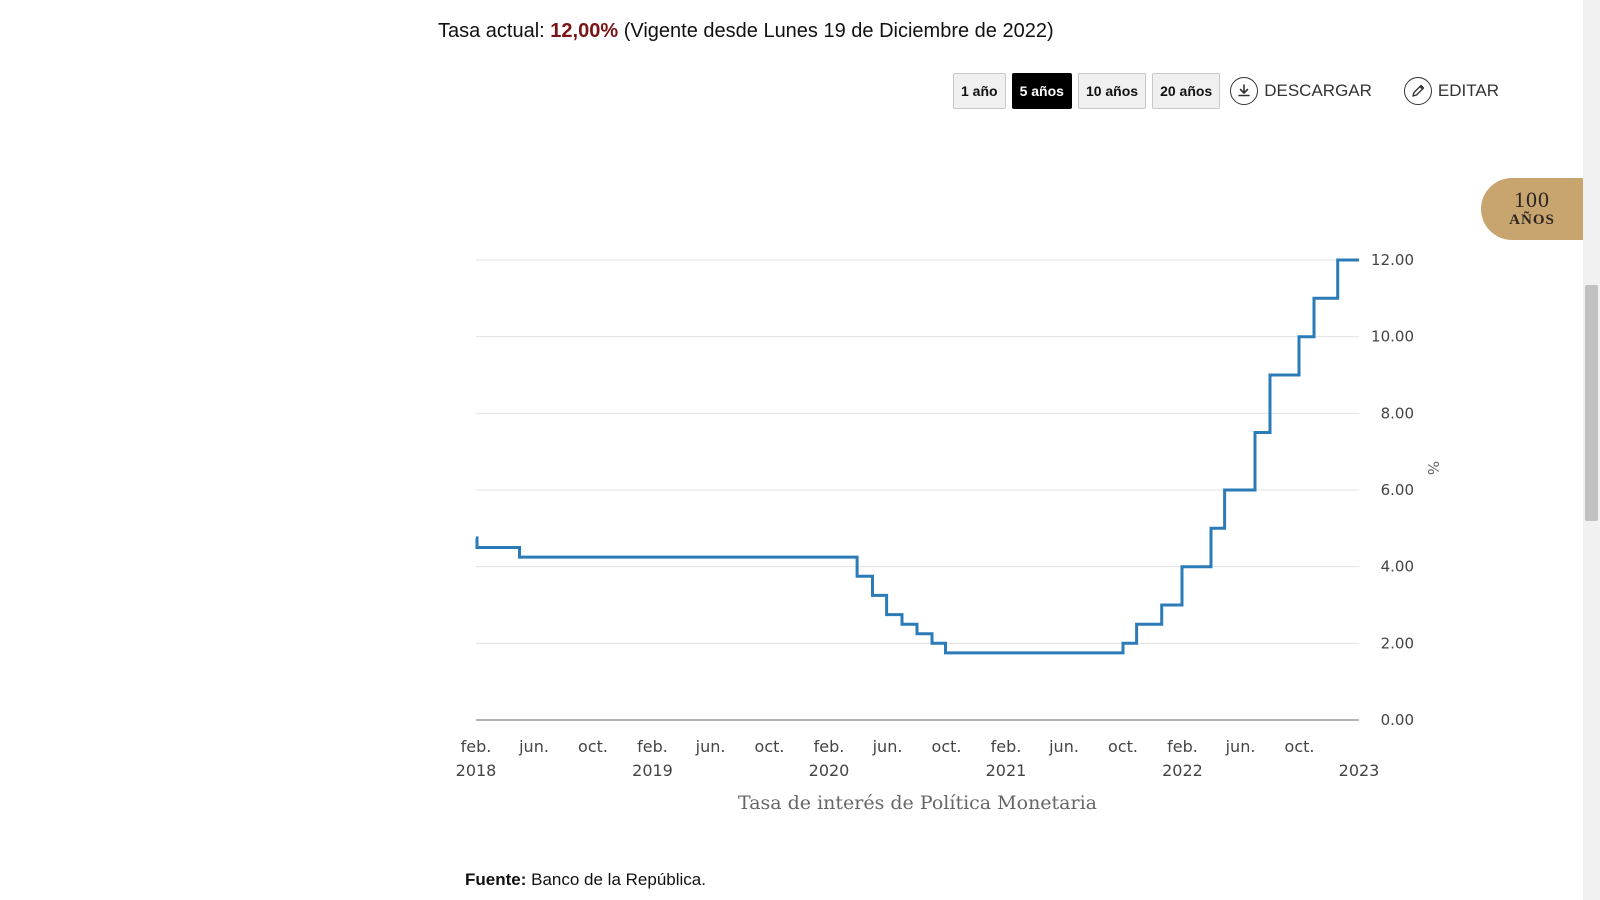 The height and width of the screenshot is (900, 1600). I want to click on y-tick-label: 8.00, so click(1397, 413).